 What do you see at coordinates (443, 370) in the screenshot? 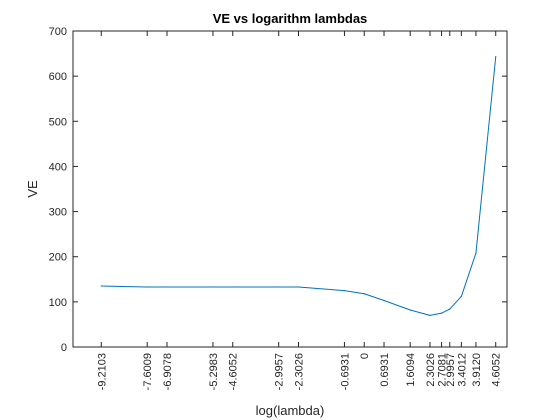
I see `x-tick-label: 2.7081` at bounding box center [443, 370].